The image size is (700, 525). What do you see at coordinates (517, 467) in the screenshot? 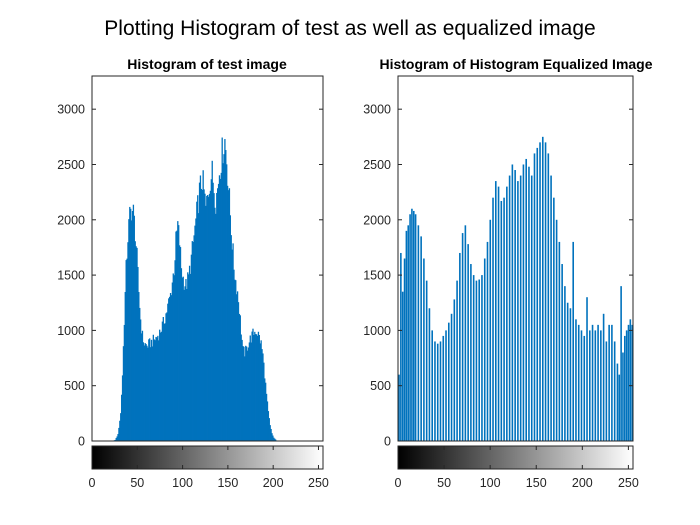
I see `colorbar-equalized: 0 50 100 150 200 250` at bounding box center [517, 467].